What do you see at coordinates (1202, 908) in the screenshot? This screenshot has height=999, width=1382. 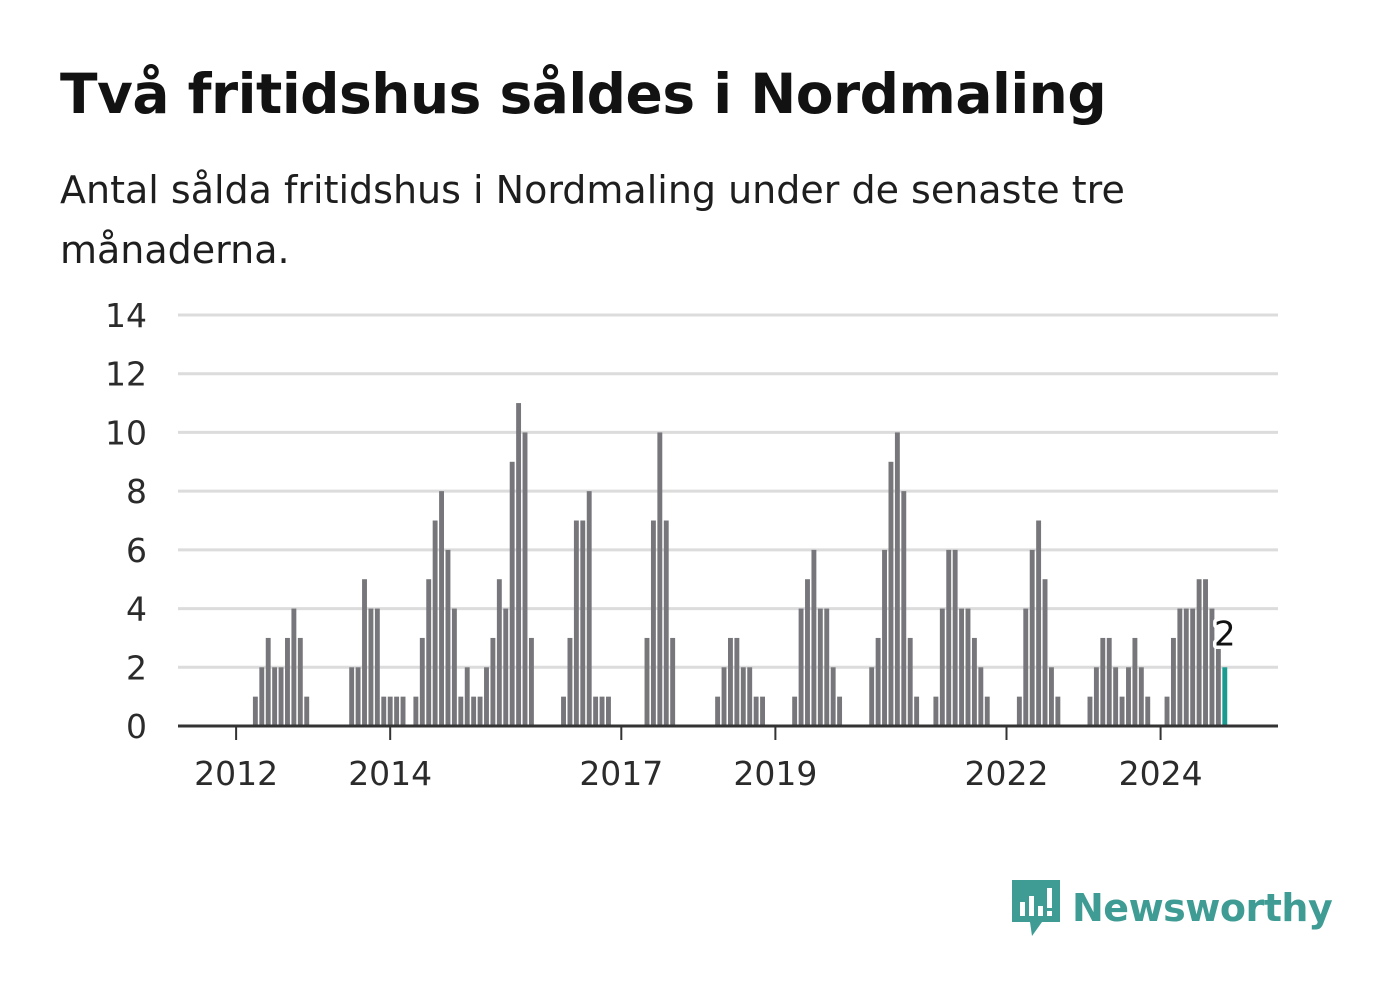 I see `brand-name: Newsworthy` at bounding box center [1202, 908].